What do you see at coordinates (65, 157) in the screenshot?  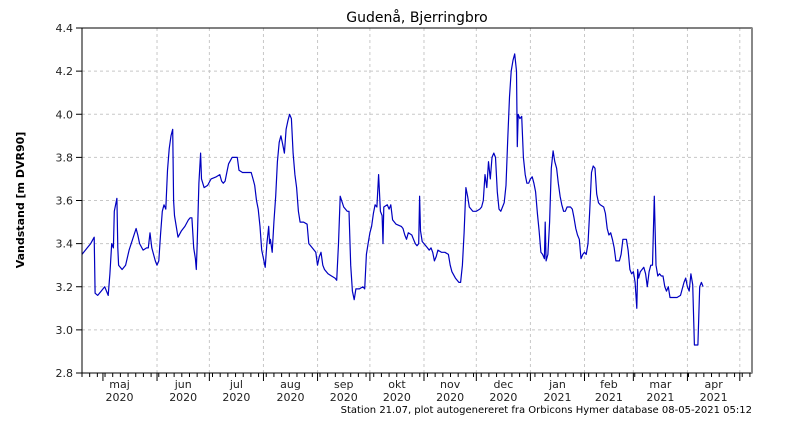 I see `y-tick-label: 3.8` at bounding box center [65, 157].